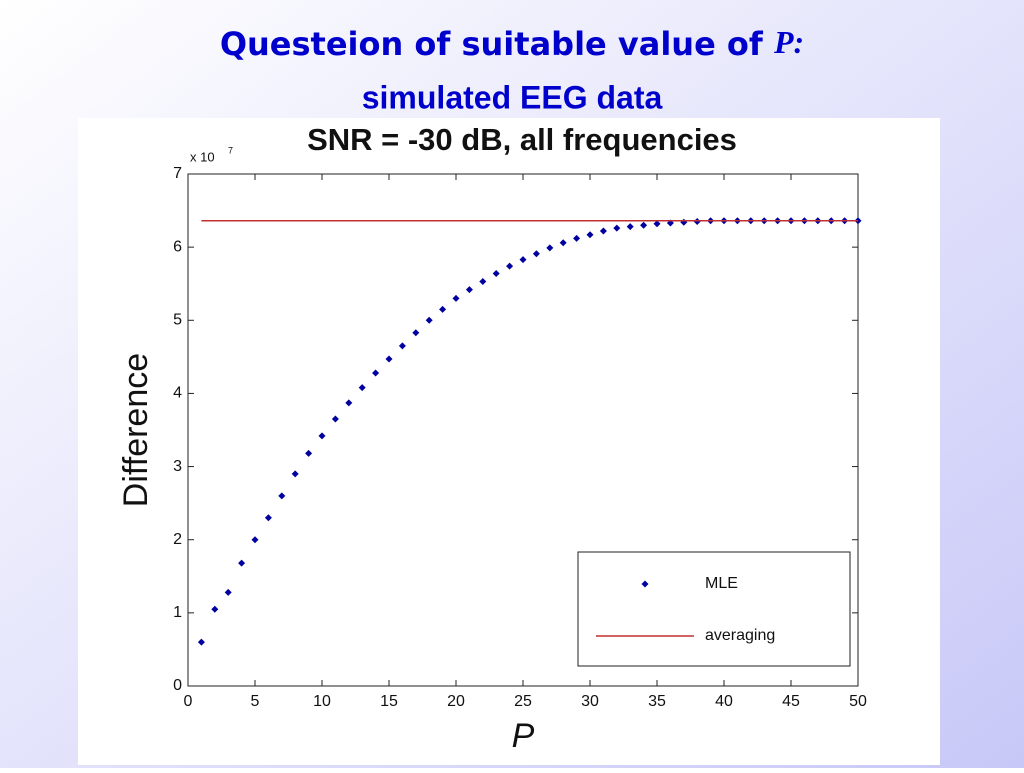  What do you see at coordinates (255, 701) in the screenshot?
I see `x-tick-label: 5` at bounding box center [255, 701].